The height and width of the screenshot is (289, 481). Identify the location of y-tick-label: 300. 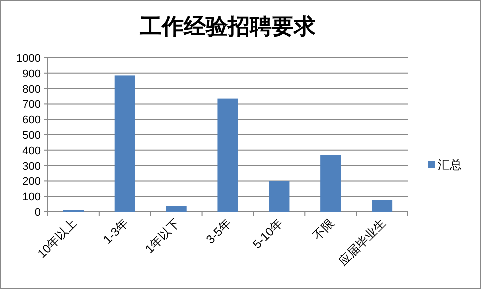
(31, 166).